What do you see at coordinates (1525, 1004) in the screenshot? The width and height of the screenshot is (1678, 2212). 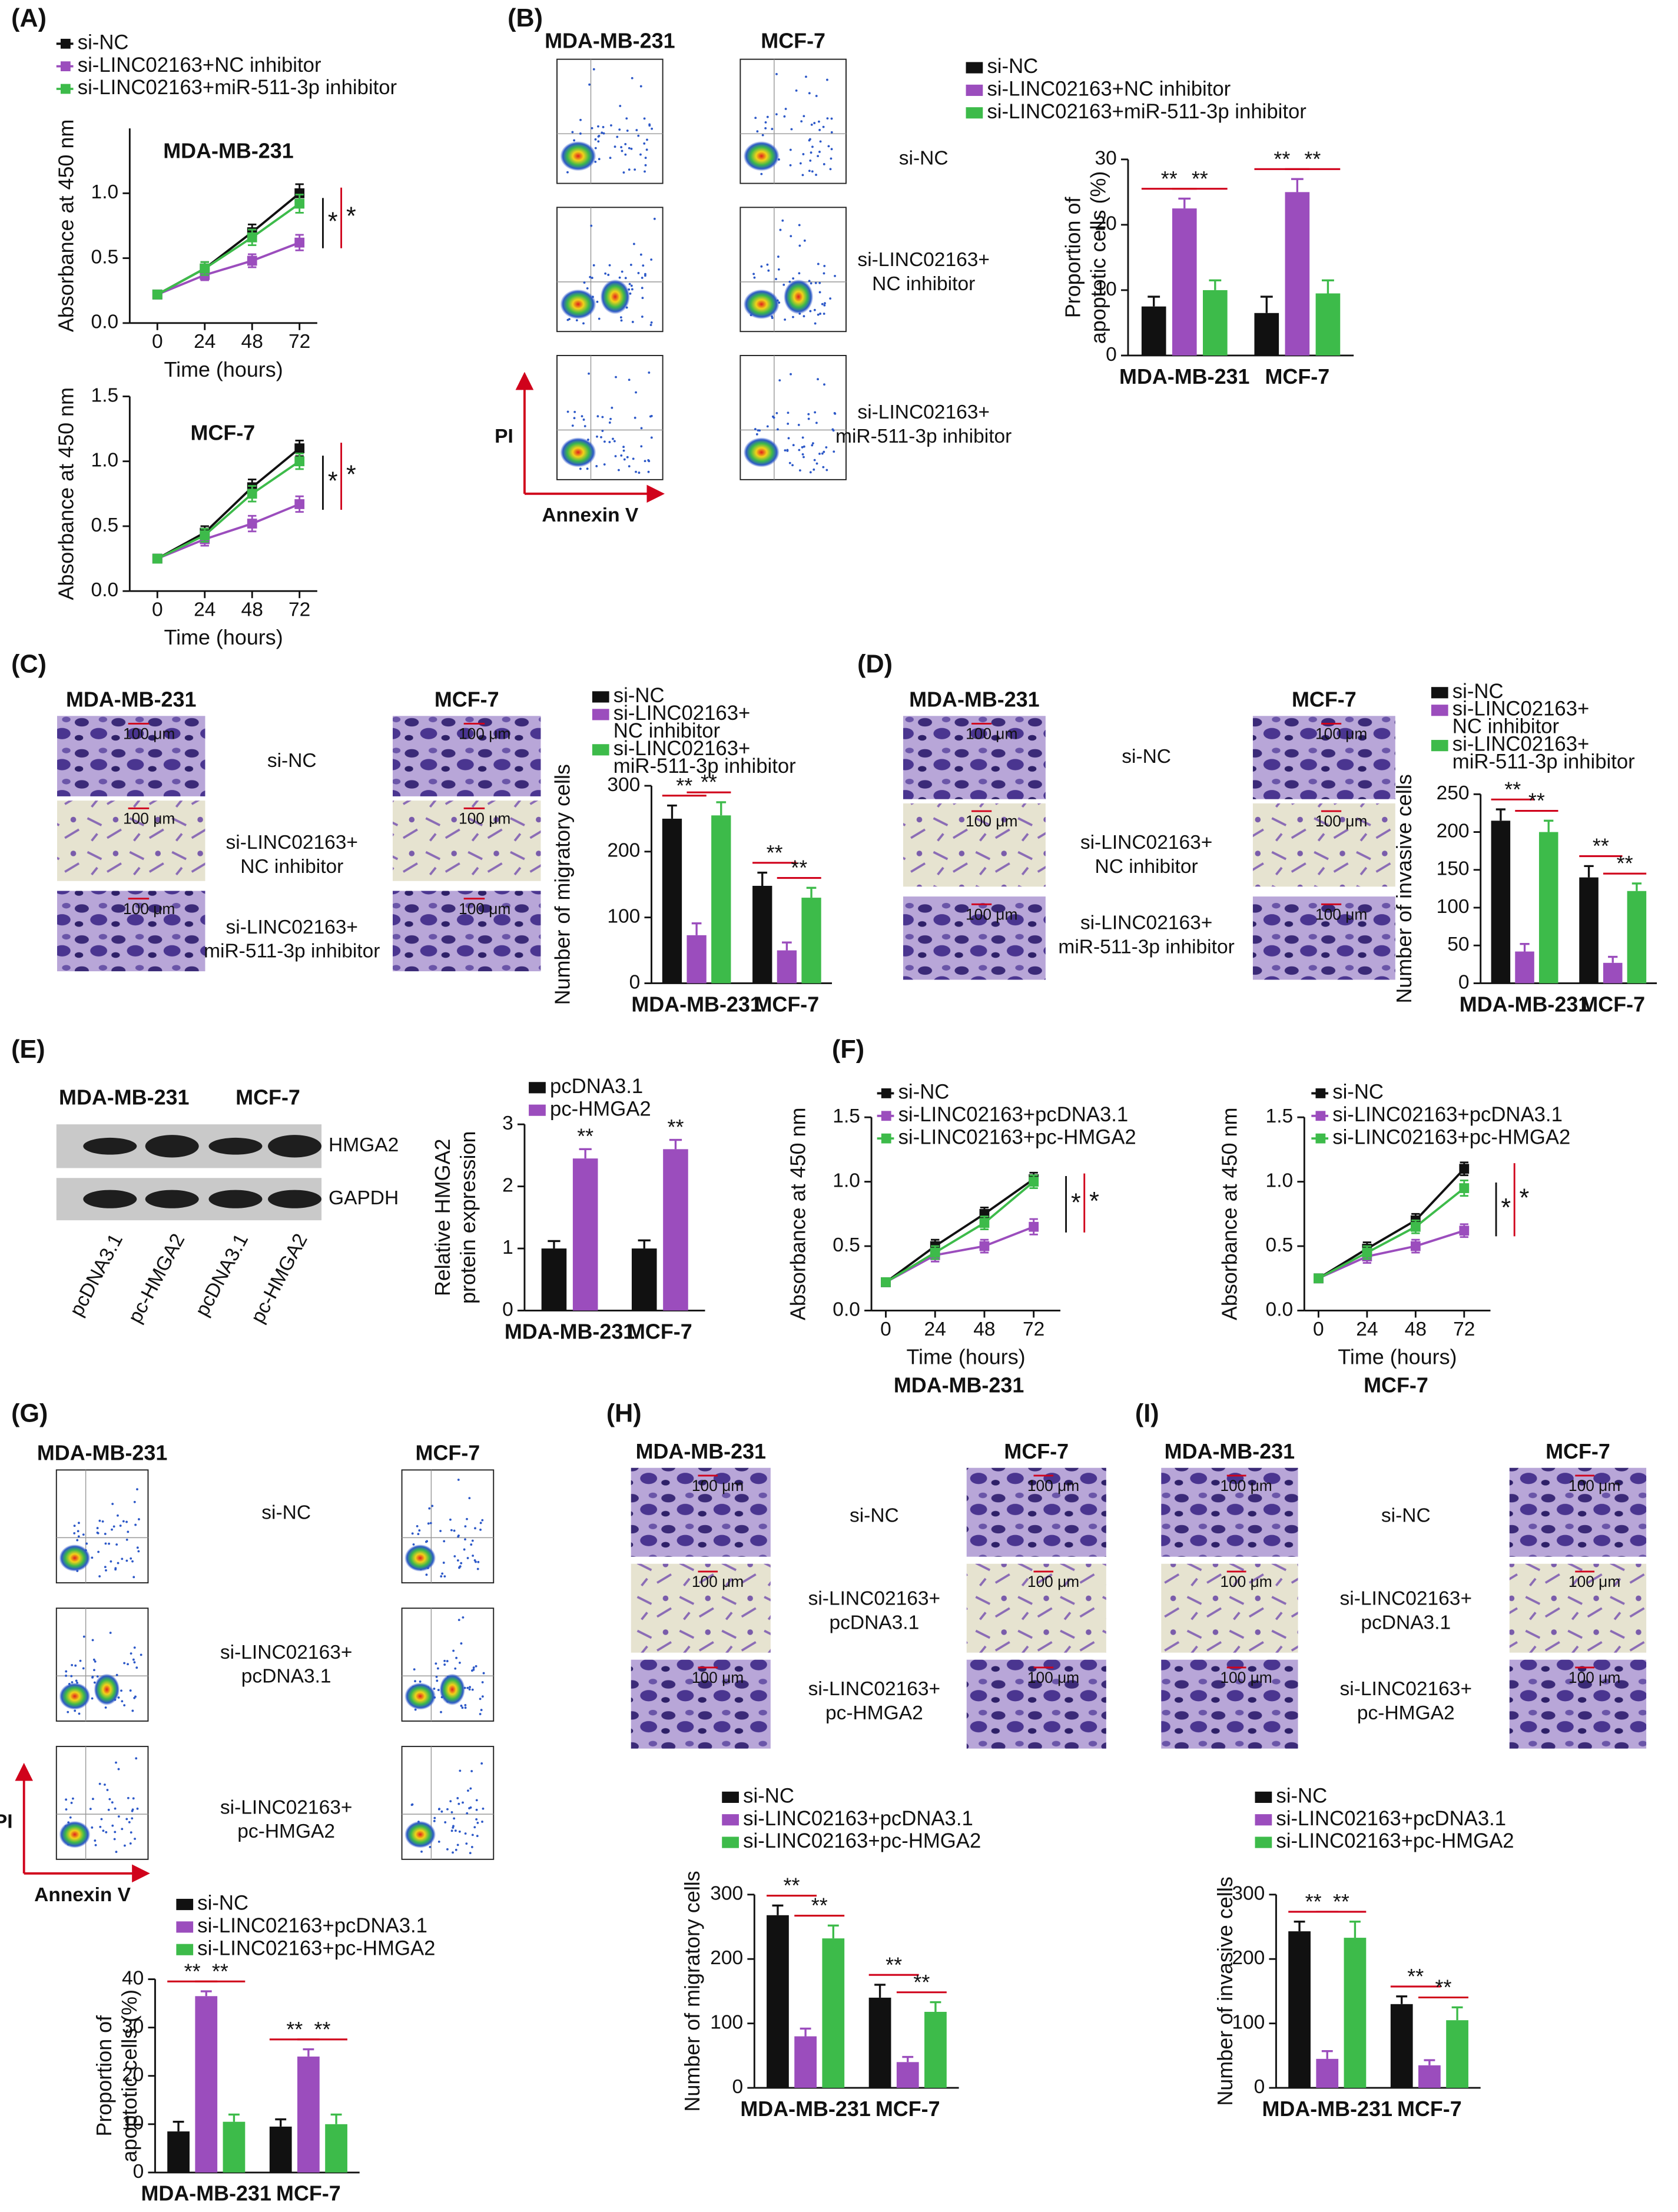 I see `x-tick-label: MDA-MB-231` at bounding box center [1525, 1004].